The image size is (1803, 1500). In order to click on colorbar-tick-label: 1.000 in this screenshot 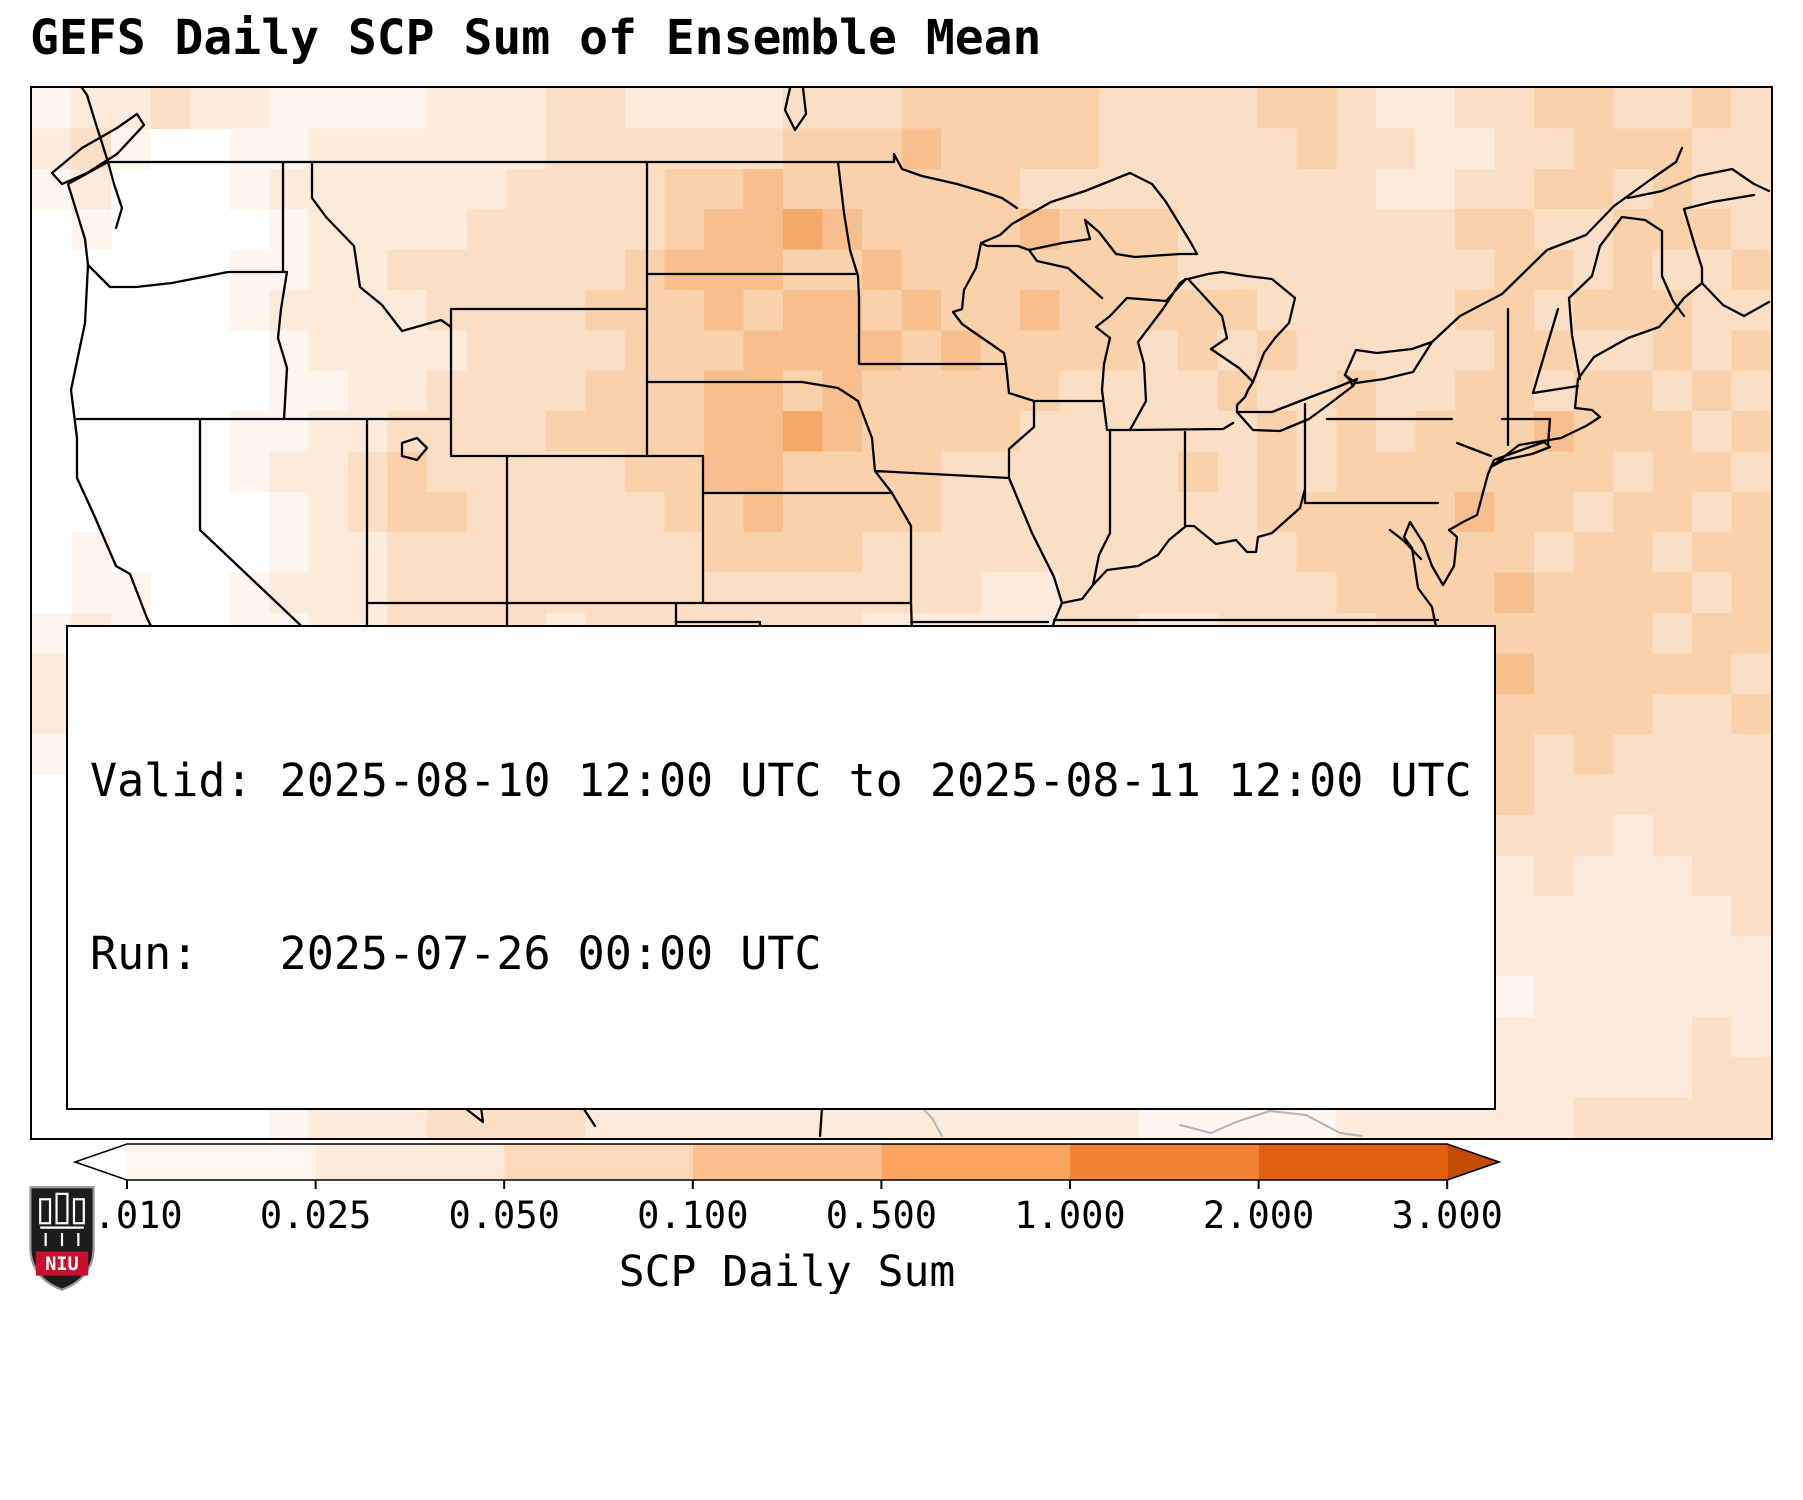, I will do `click(1069, 1215)`.